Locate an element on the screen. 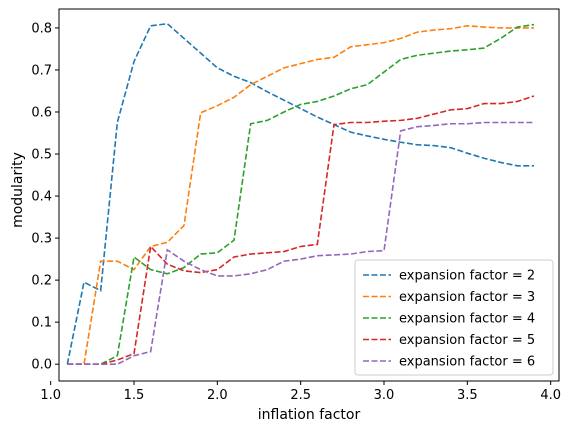 Image resolution: width=572 pixels, height=432 pixels. legend-label-5: expansion factor = 6 is located at coordinates (467, 362).